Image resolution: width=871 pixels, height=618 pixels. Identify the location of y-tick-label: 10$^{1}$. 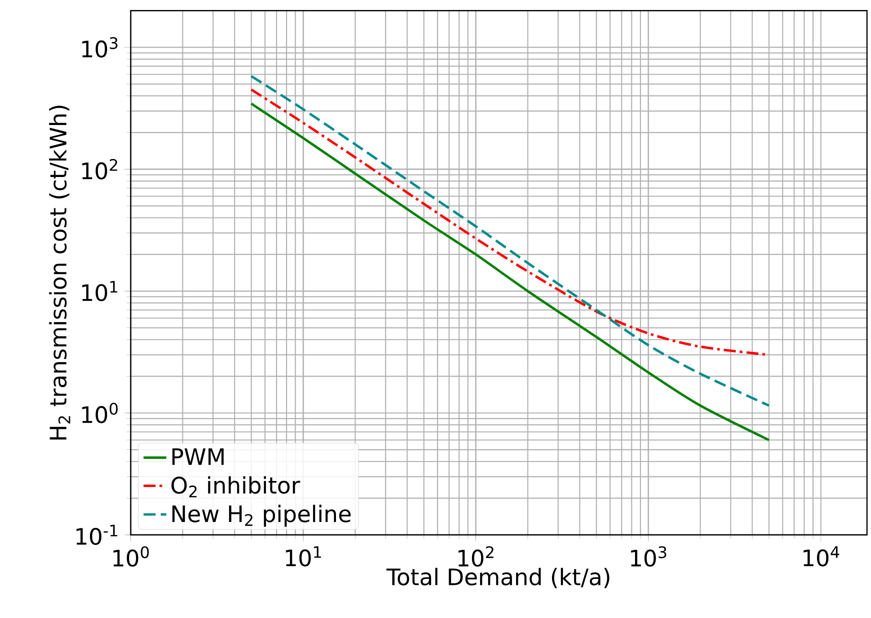
(100, 291).